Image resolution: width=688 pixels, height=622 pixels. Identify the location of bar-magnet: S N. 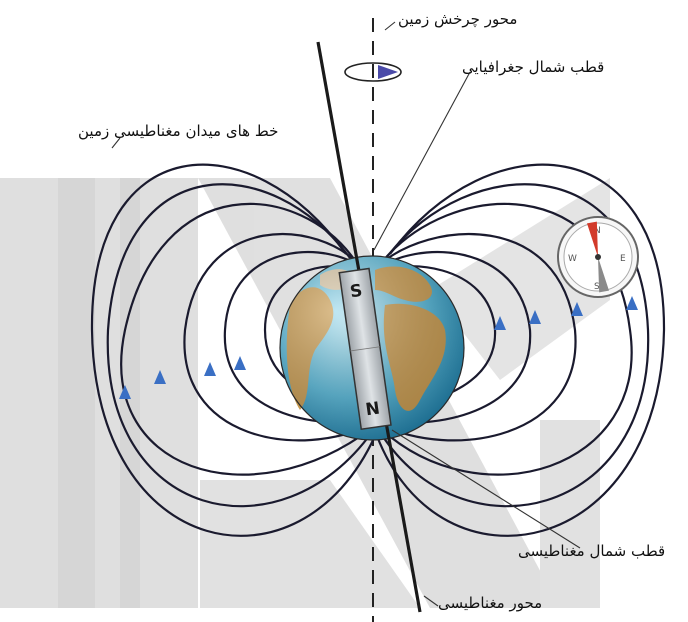
(365, 349).